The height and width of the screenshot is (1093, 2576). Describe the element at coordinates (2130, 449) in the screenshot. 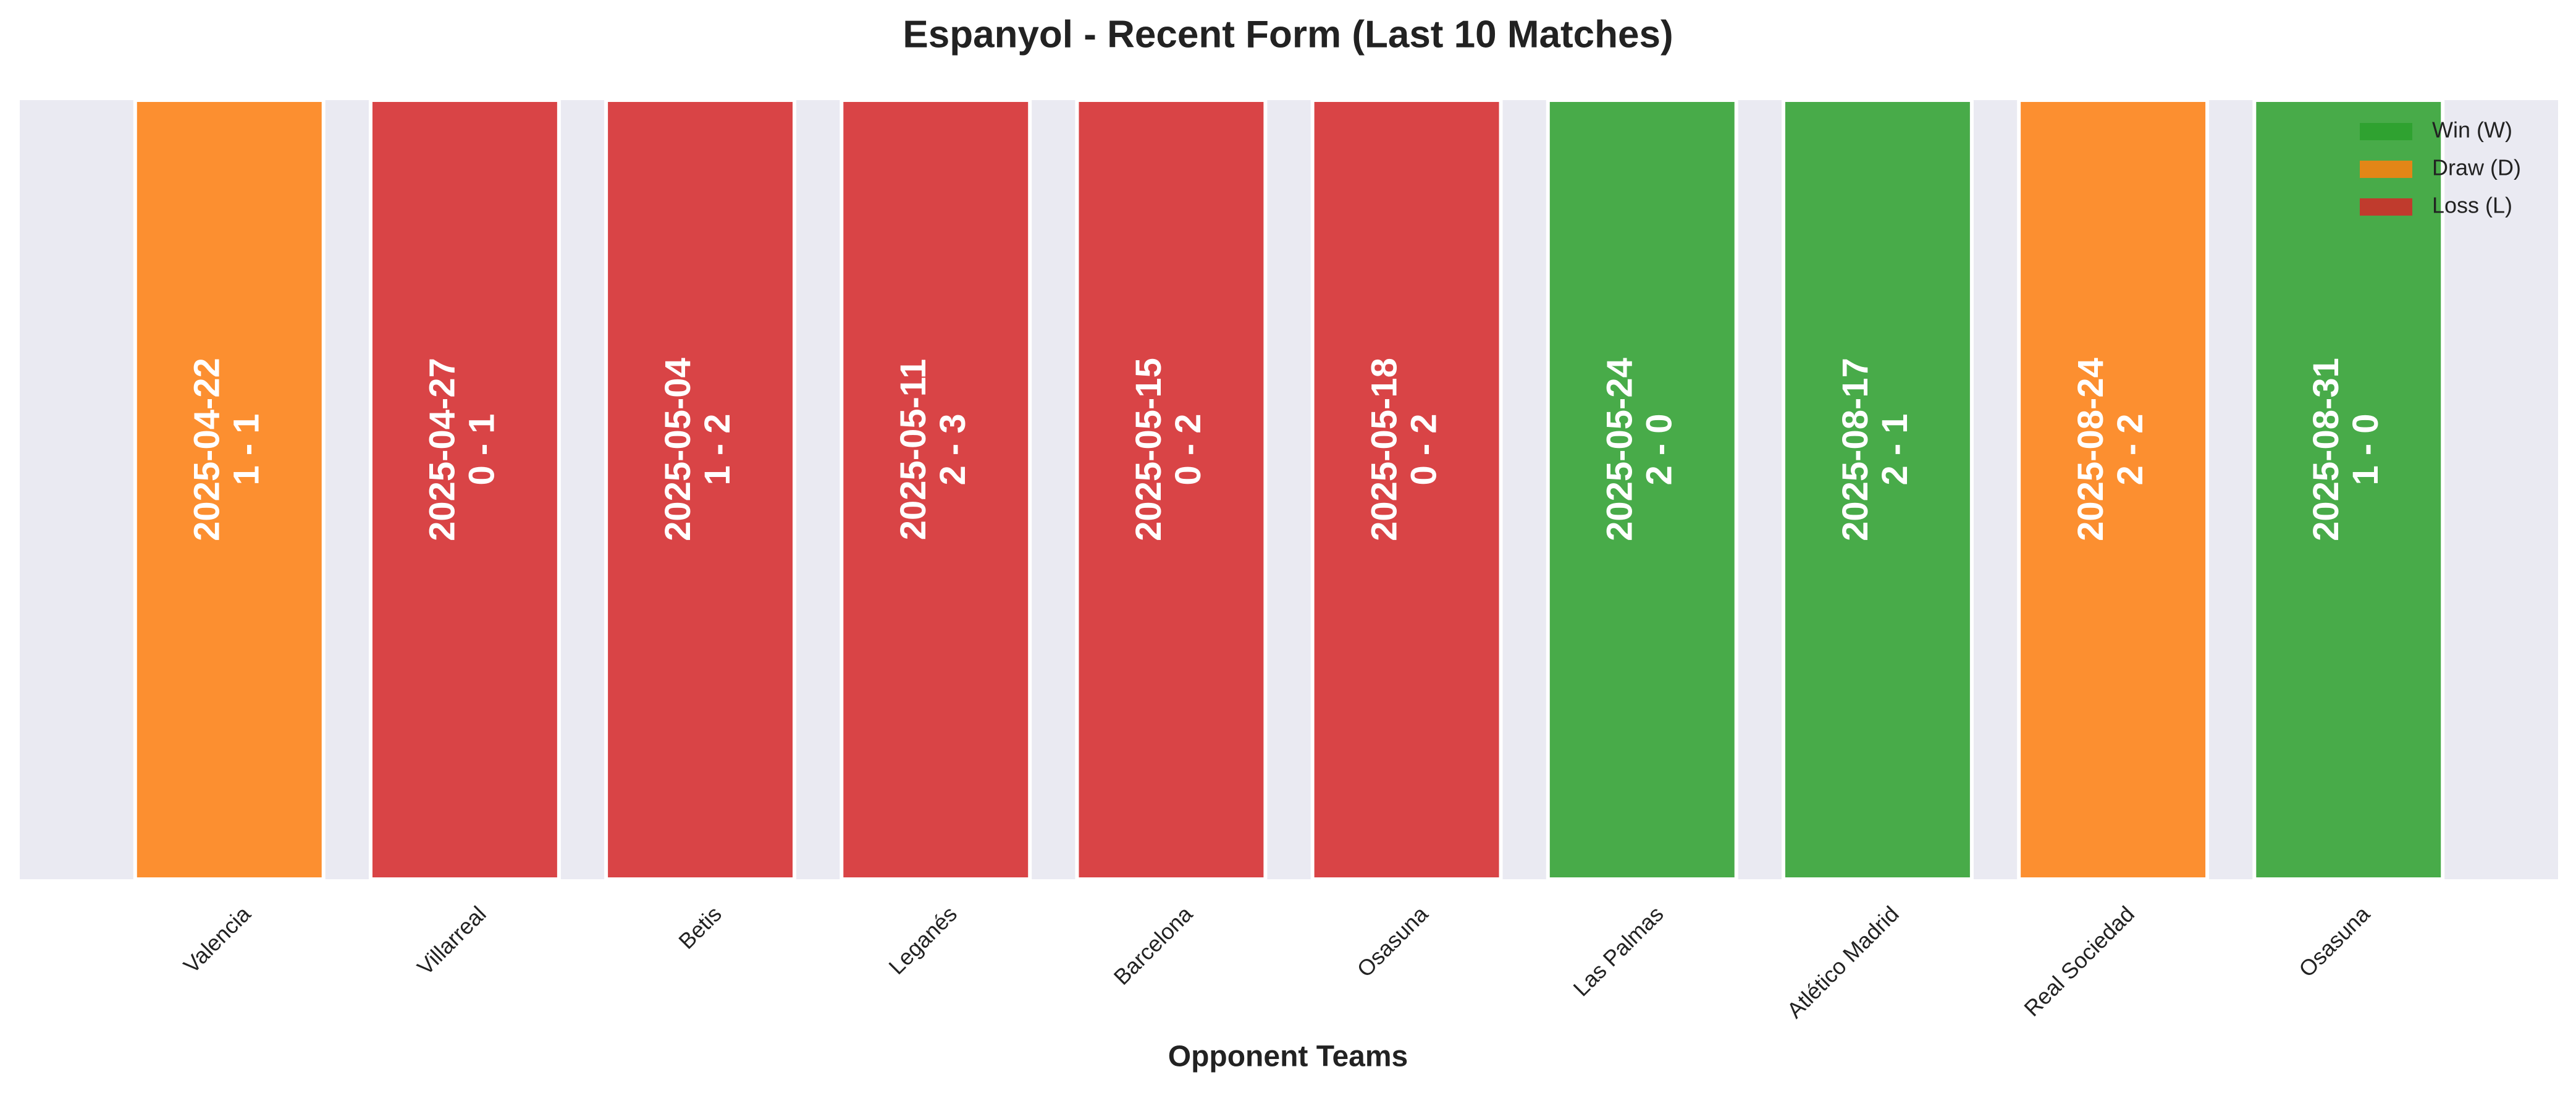

I see `bar-score-label: 2 - 2` at that location.